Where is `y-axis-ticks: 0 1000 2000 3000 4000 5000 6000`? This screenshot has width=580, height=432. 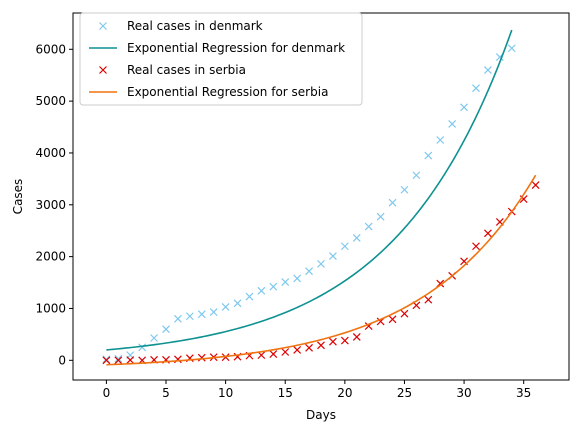
y-axis-ticks: 0 1000 2000 3000 4000 5000 6000 is located at coordinates (54, 204).